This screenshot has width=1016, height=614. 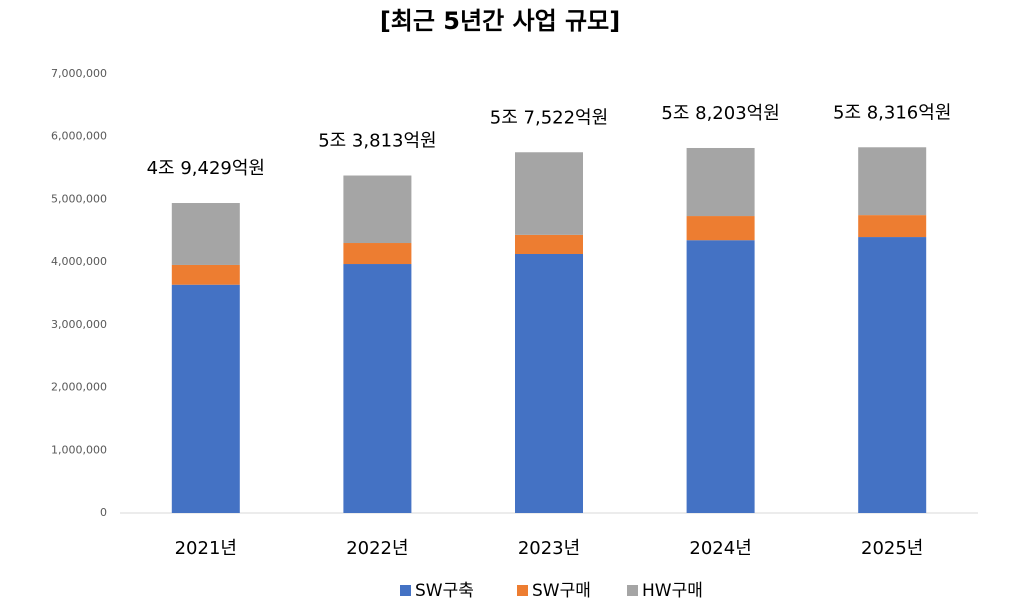 I want to click on y-tick-label: 6,000,000, so click(x=79, y=136).